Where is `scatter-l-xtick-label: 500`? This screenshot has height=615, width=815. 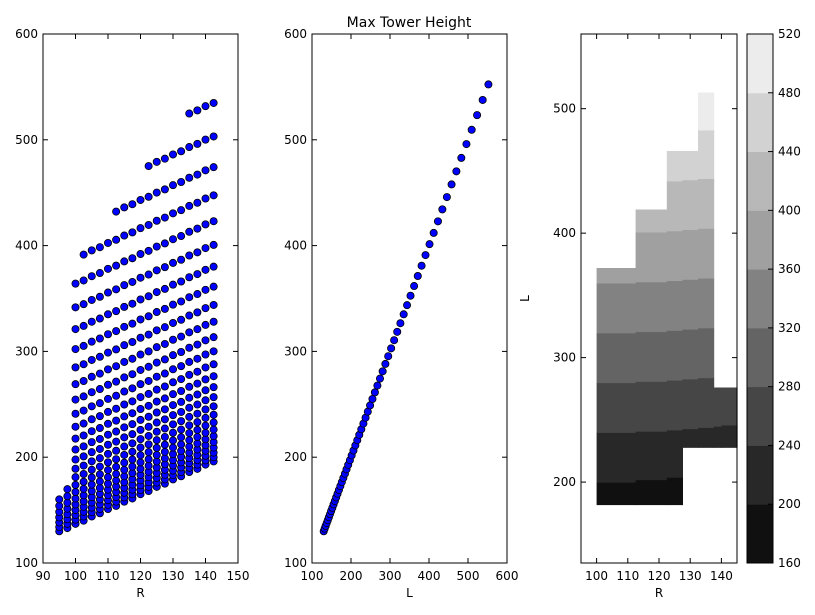
scatter-l-xtick-label: 500 is located at coordinates (468, 576).